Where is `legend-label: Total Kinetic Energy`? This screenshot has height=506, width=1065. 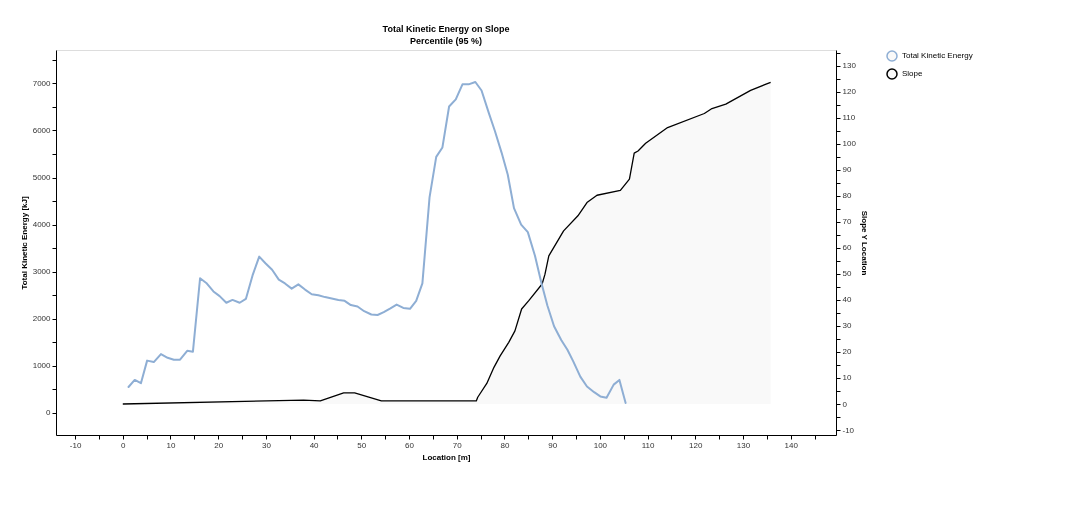 legend-label: Total Kinetic Energy is located at coordinates (937, 55).